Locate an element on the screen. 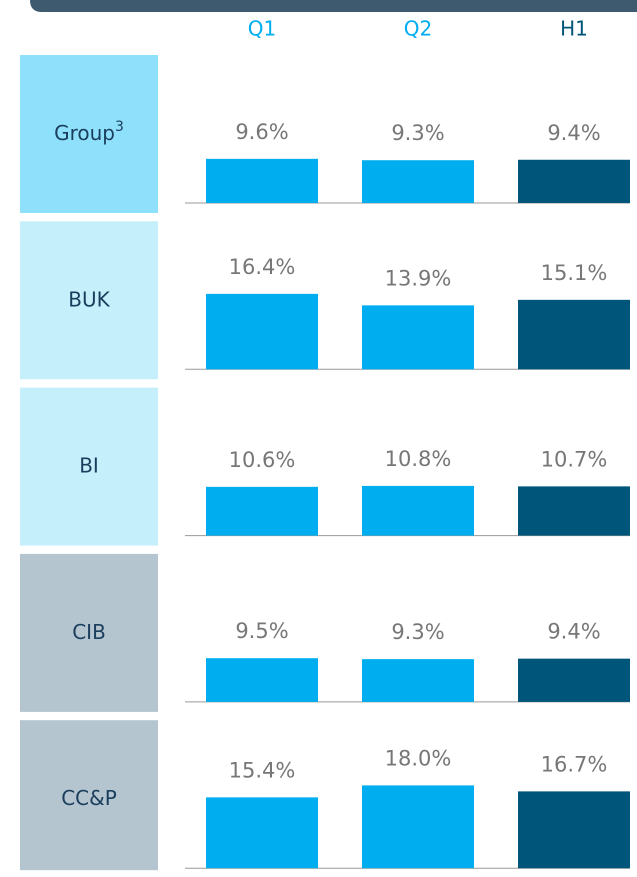 The width and height of the screenshot is (637, 877). footnote-mark: 3 is located at coordinates (119, 127).